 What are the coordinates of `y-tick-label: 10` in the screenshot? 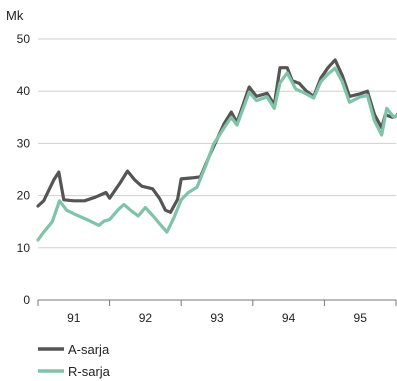 It's located at (24, 248).